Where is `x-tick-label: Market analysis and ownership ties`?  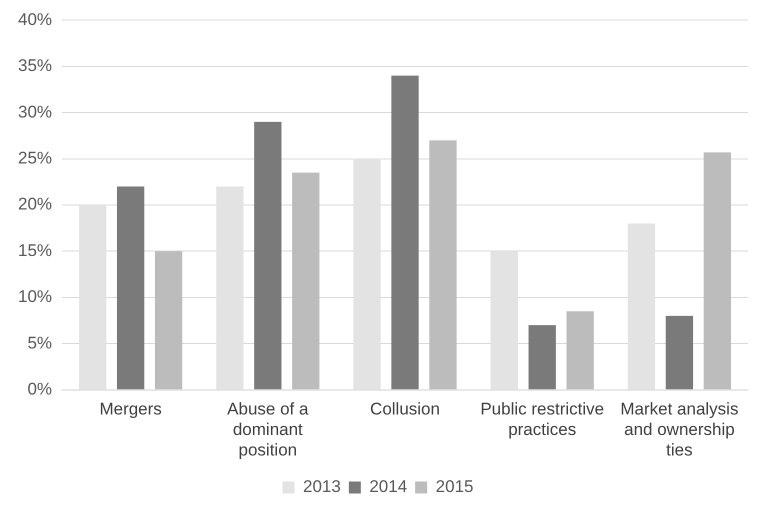 x-tick-label: Market analysis and ownership ties is located at coordinates (679, 430).